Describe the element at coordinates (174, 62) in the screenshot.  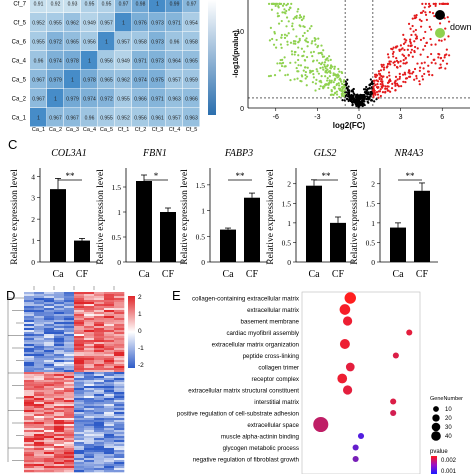
I see `heatmap-cell-value: 0.964` at that location.